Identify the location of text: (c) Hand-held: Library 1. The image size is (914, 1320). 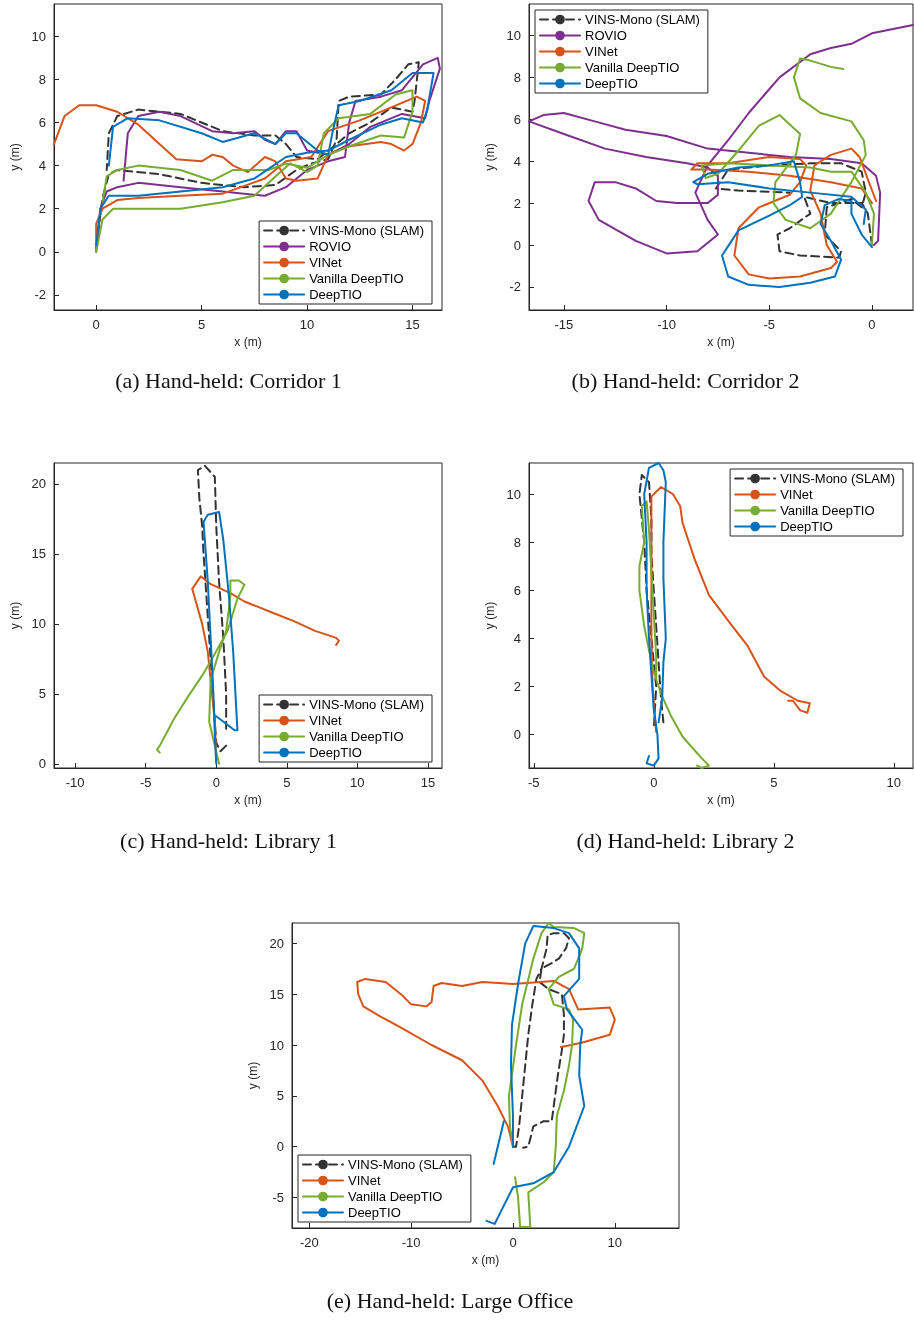
(228, 840).